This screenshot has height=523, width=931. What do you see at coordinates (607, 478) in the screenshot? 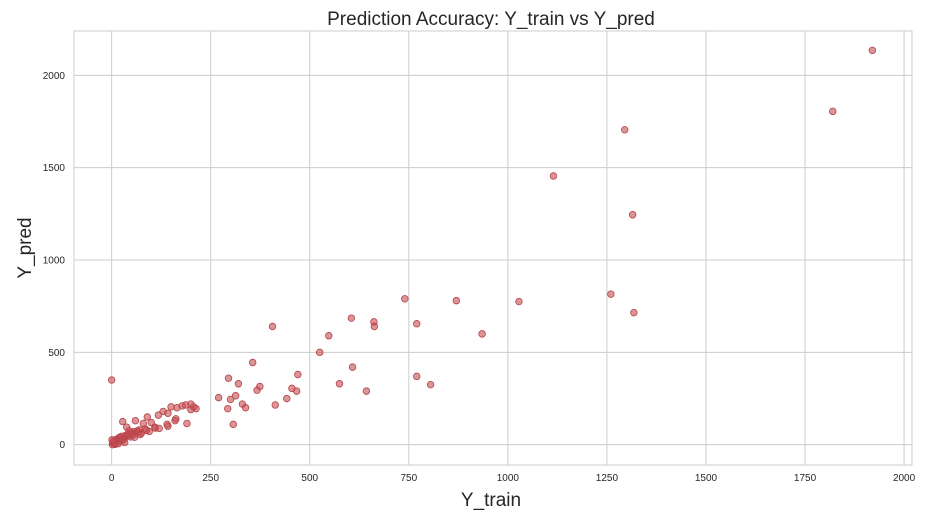
I see `x-tick-label: 1250` at bounding box center [607, 478].